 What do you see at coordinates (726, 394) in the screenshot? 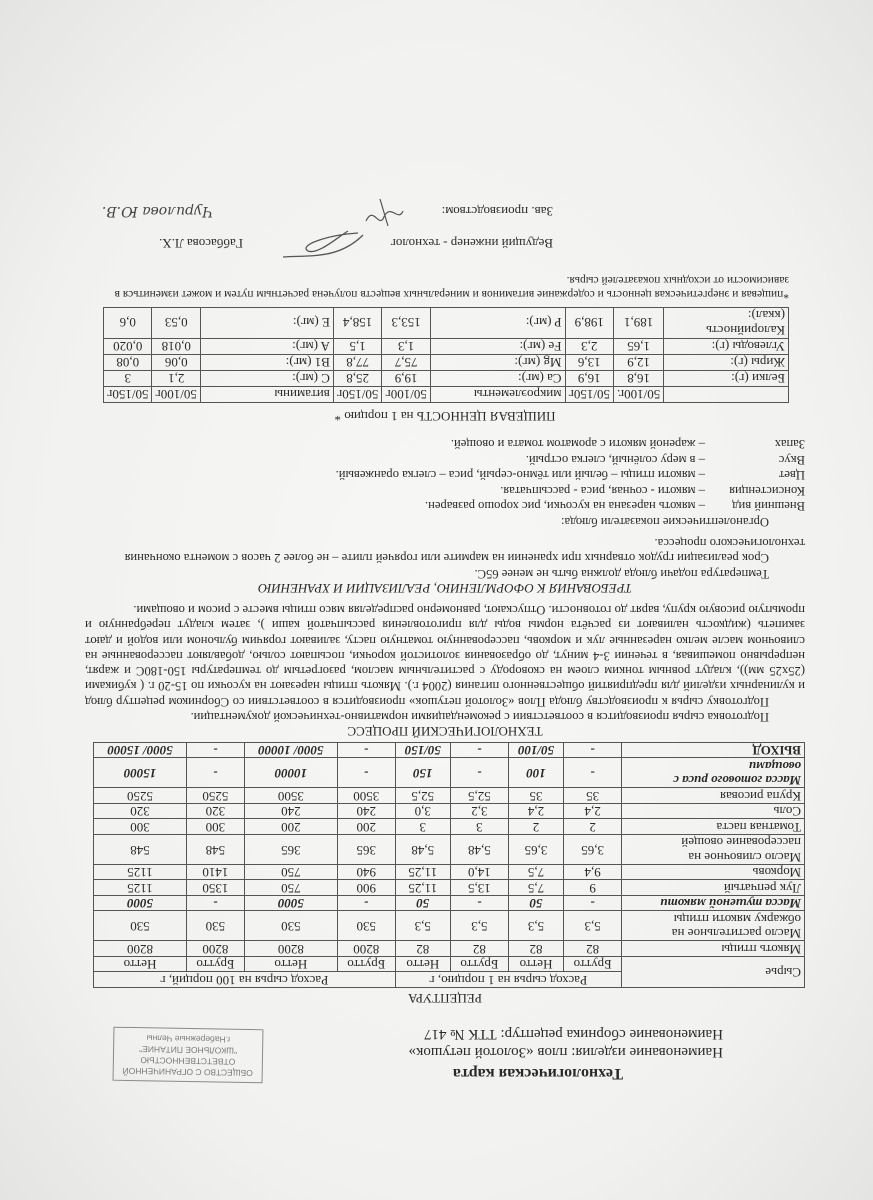
I see `nutrition-cell` at bounding box center [726, 394].